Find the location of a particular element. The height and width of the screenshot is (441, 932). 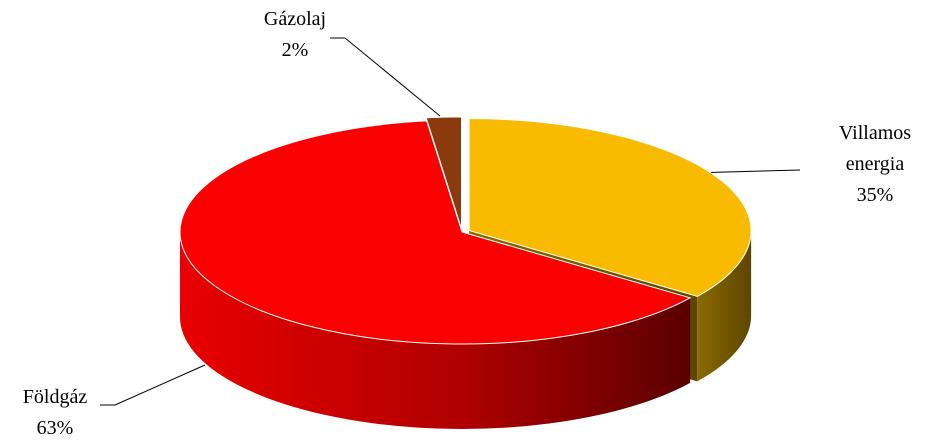

data-label: Villamos energia 35% is located at coordinates (875, 164).